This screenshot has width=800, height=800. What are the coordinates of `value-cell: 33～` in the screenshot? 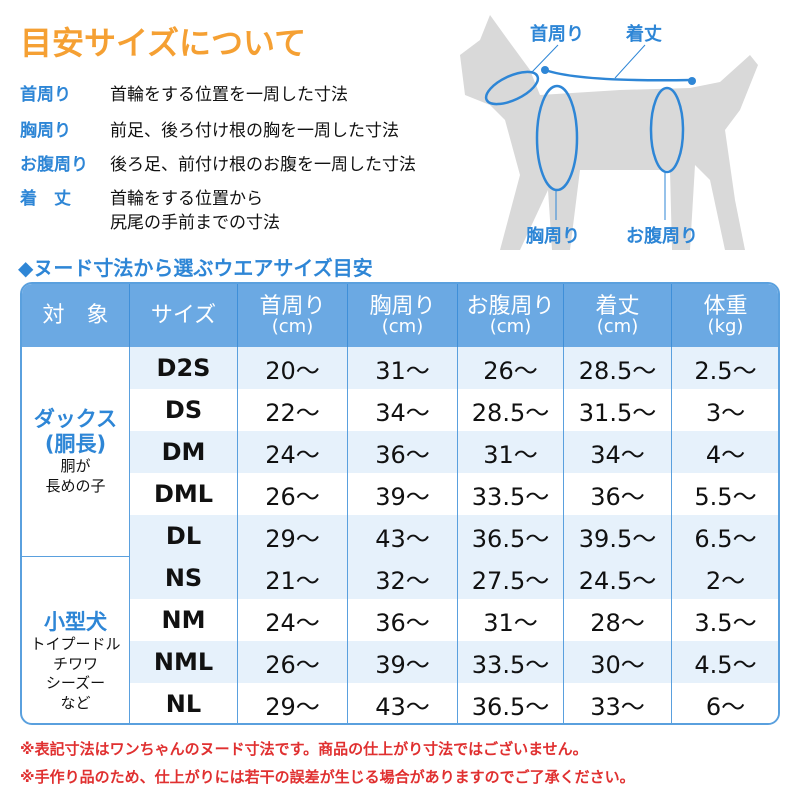 It's located at (618, 703).